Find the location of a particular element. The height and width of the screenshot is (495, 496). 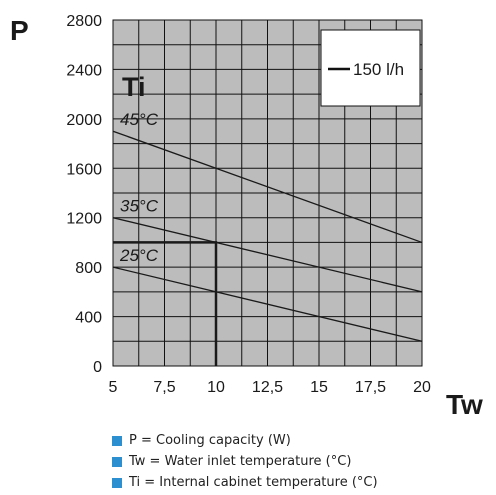

note-item: Ti = Internal cabinet temperature (°C) is located at coordinates (245, 482).